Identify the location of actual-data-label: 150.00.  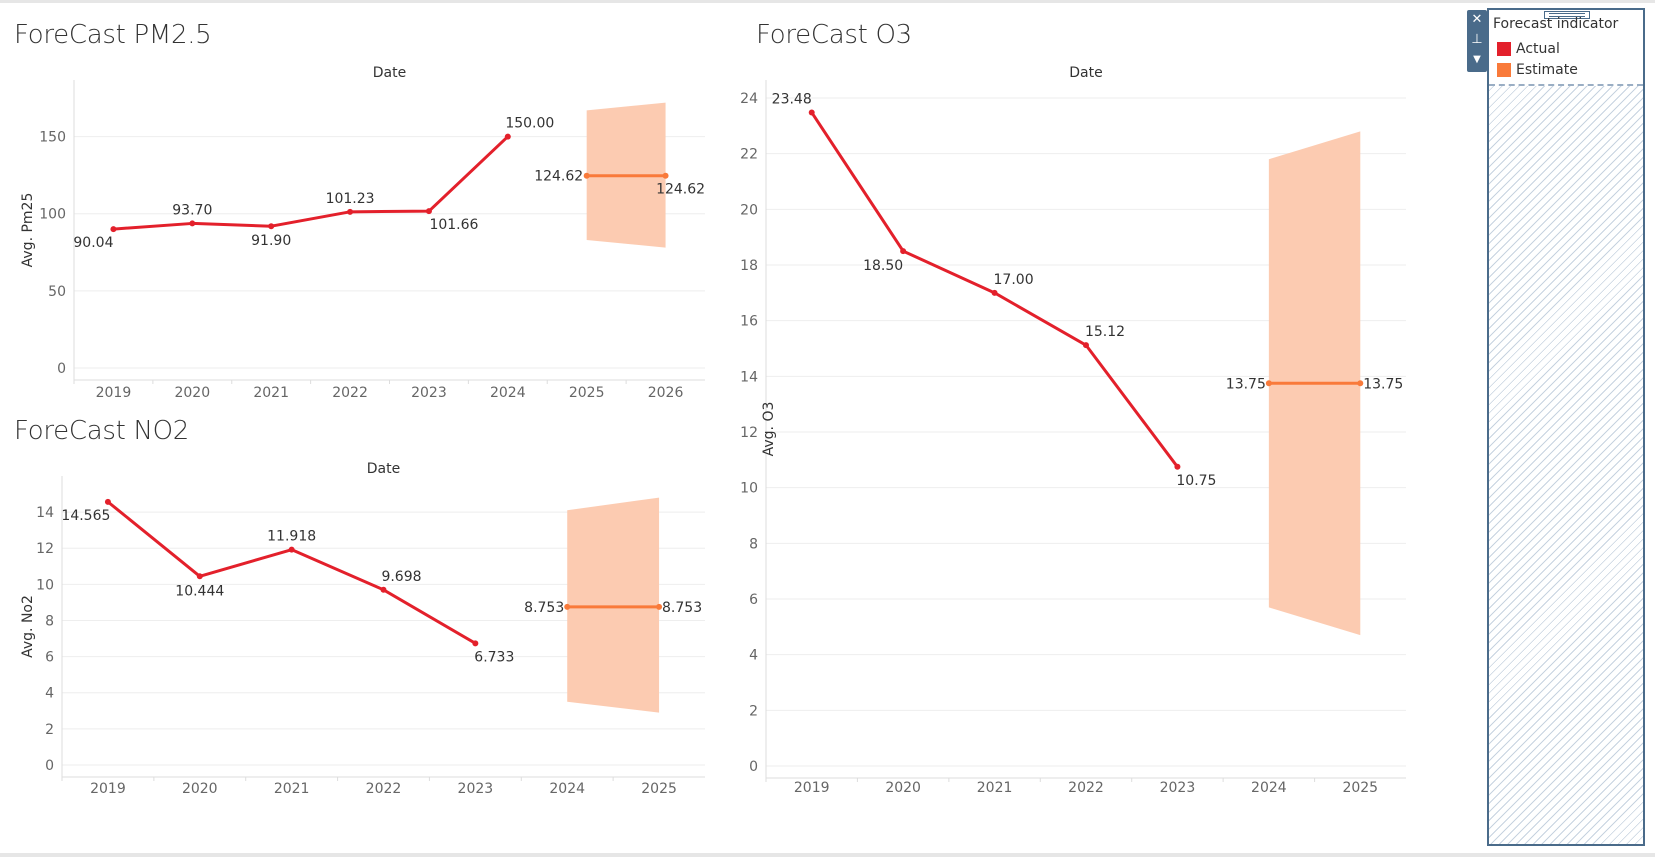
(529, 124).